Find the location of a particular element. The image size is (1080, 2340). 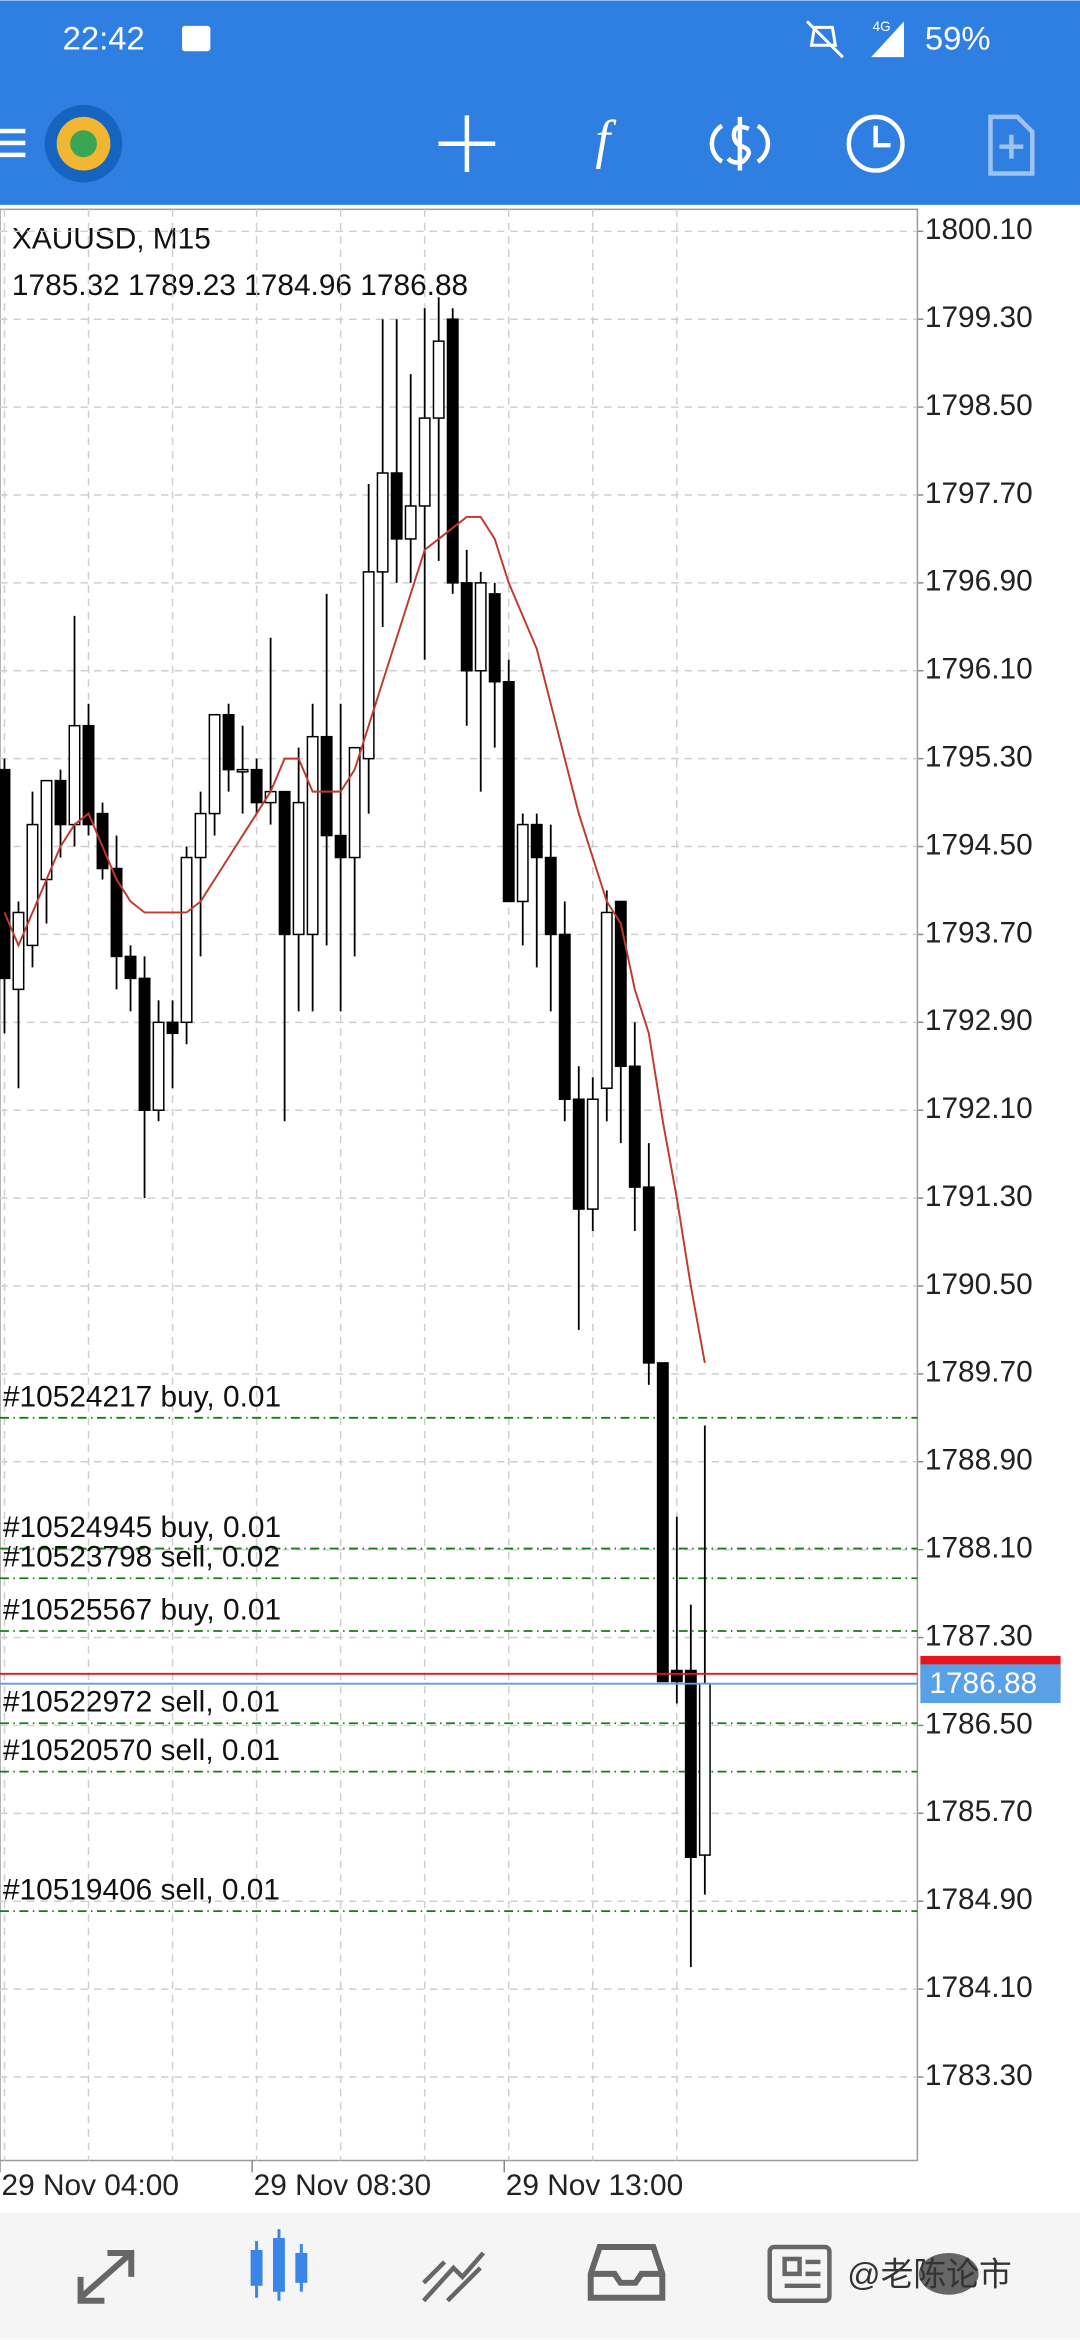

y-tick-label: 1788.10 is located at coordinates (979, 1548).